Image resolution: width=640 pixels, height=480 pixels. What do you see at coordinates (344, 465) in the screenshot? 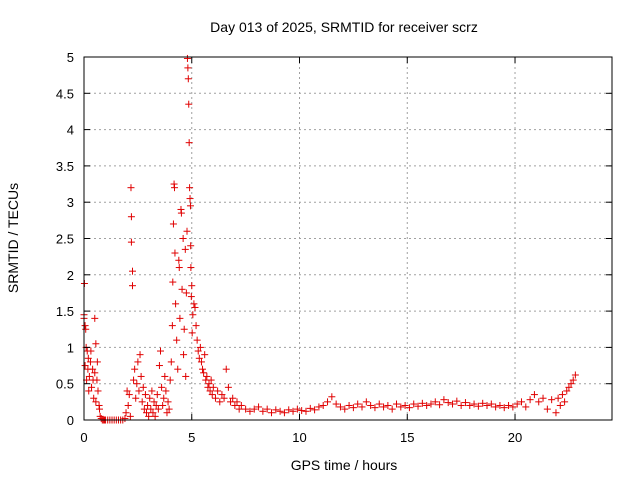
I see `x-axis-label: GPS time / hours` at bounding box center [344, 465].